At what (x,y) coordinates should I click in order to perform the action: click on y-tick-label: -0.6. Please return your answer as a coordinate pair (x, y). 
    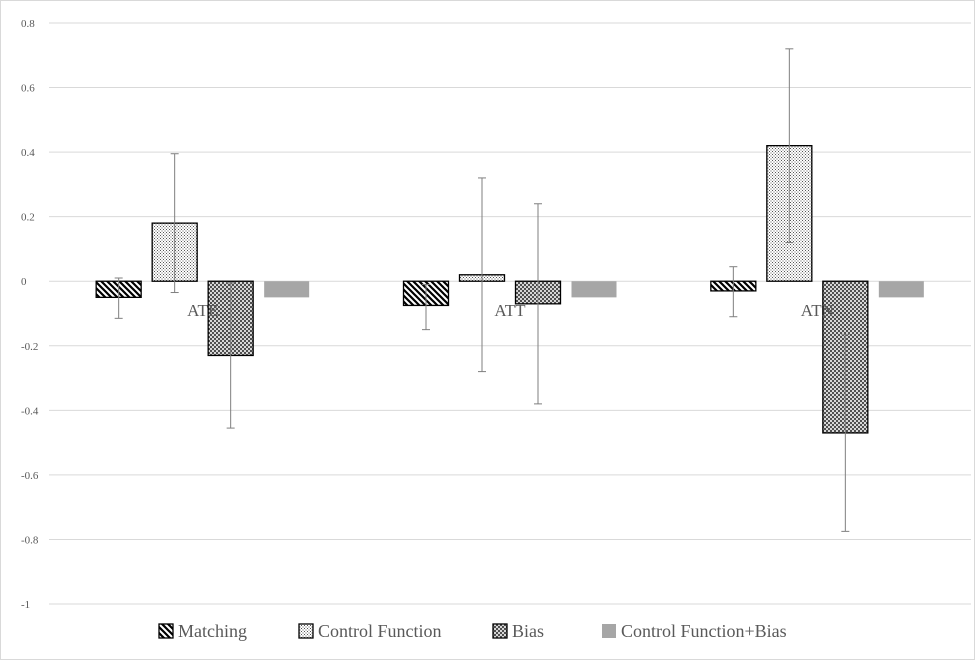
    Looking at the image, I should click on (30, 476).